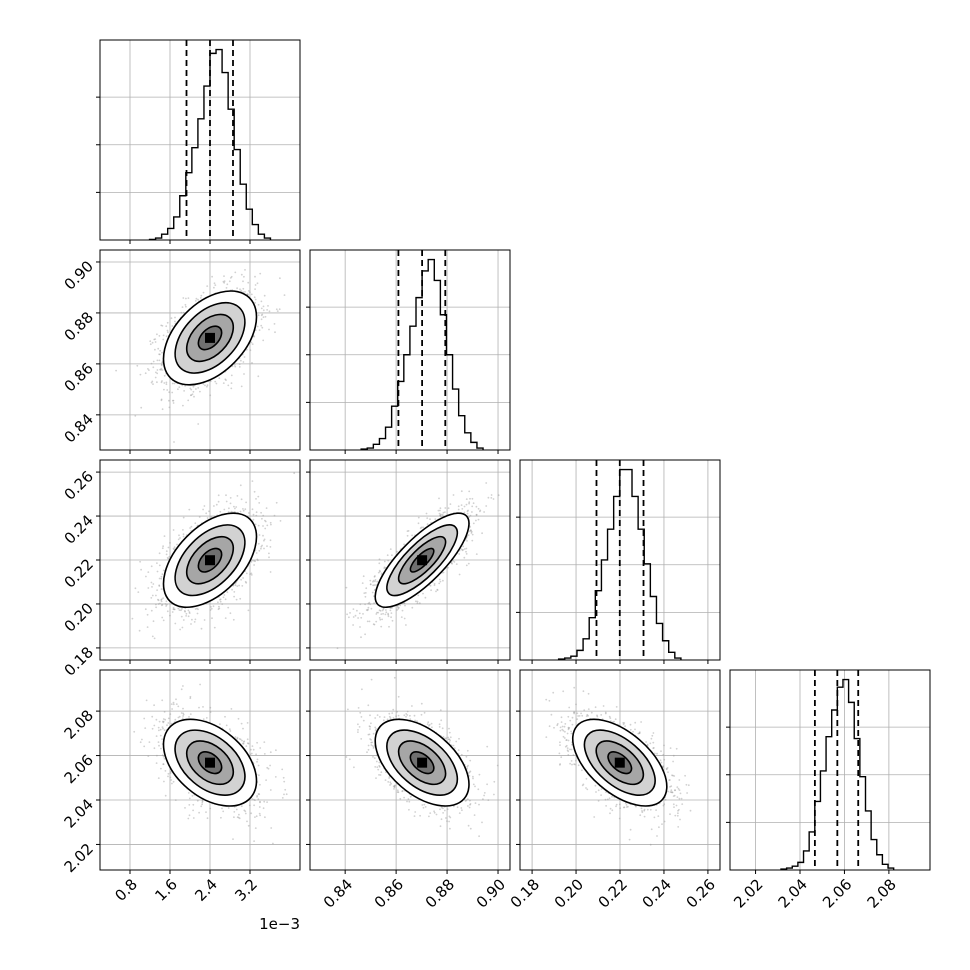 Image resolution: width=970 pixels, height=970 pixels. I want to click on scatter-plot-area, so click(200, 350).